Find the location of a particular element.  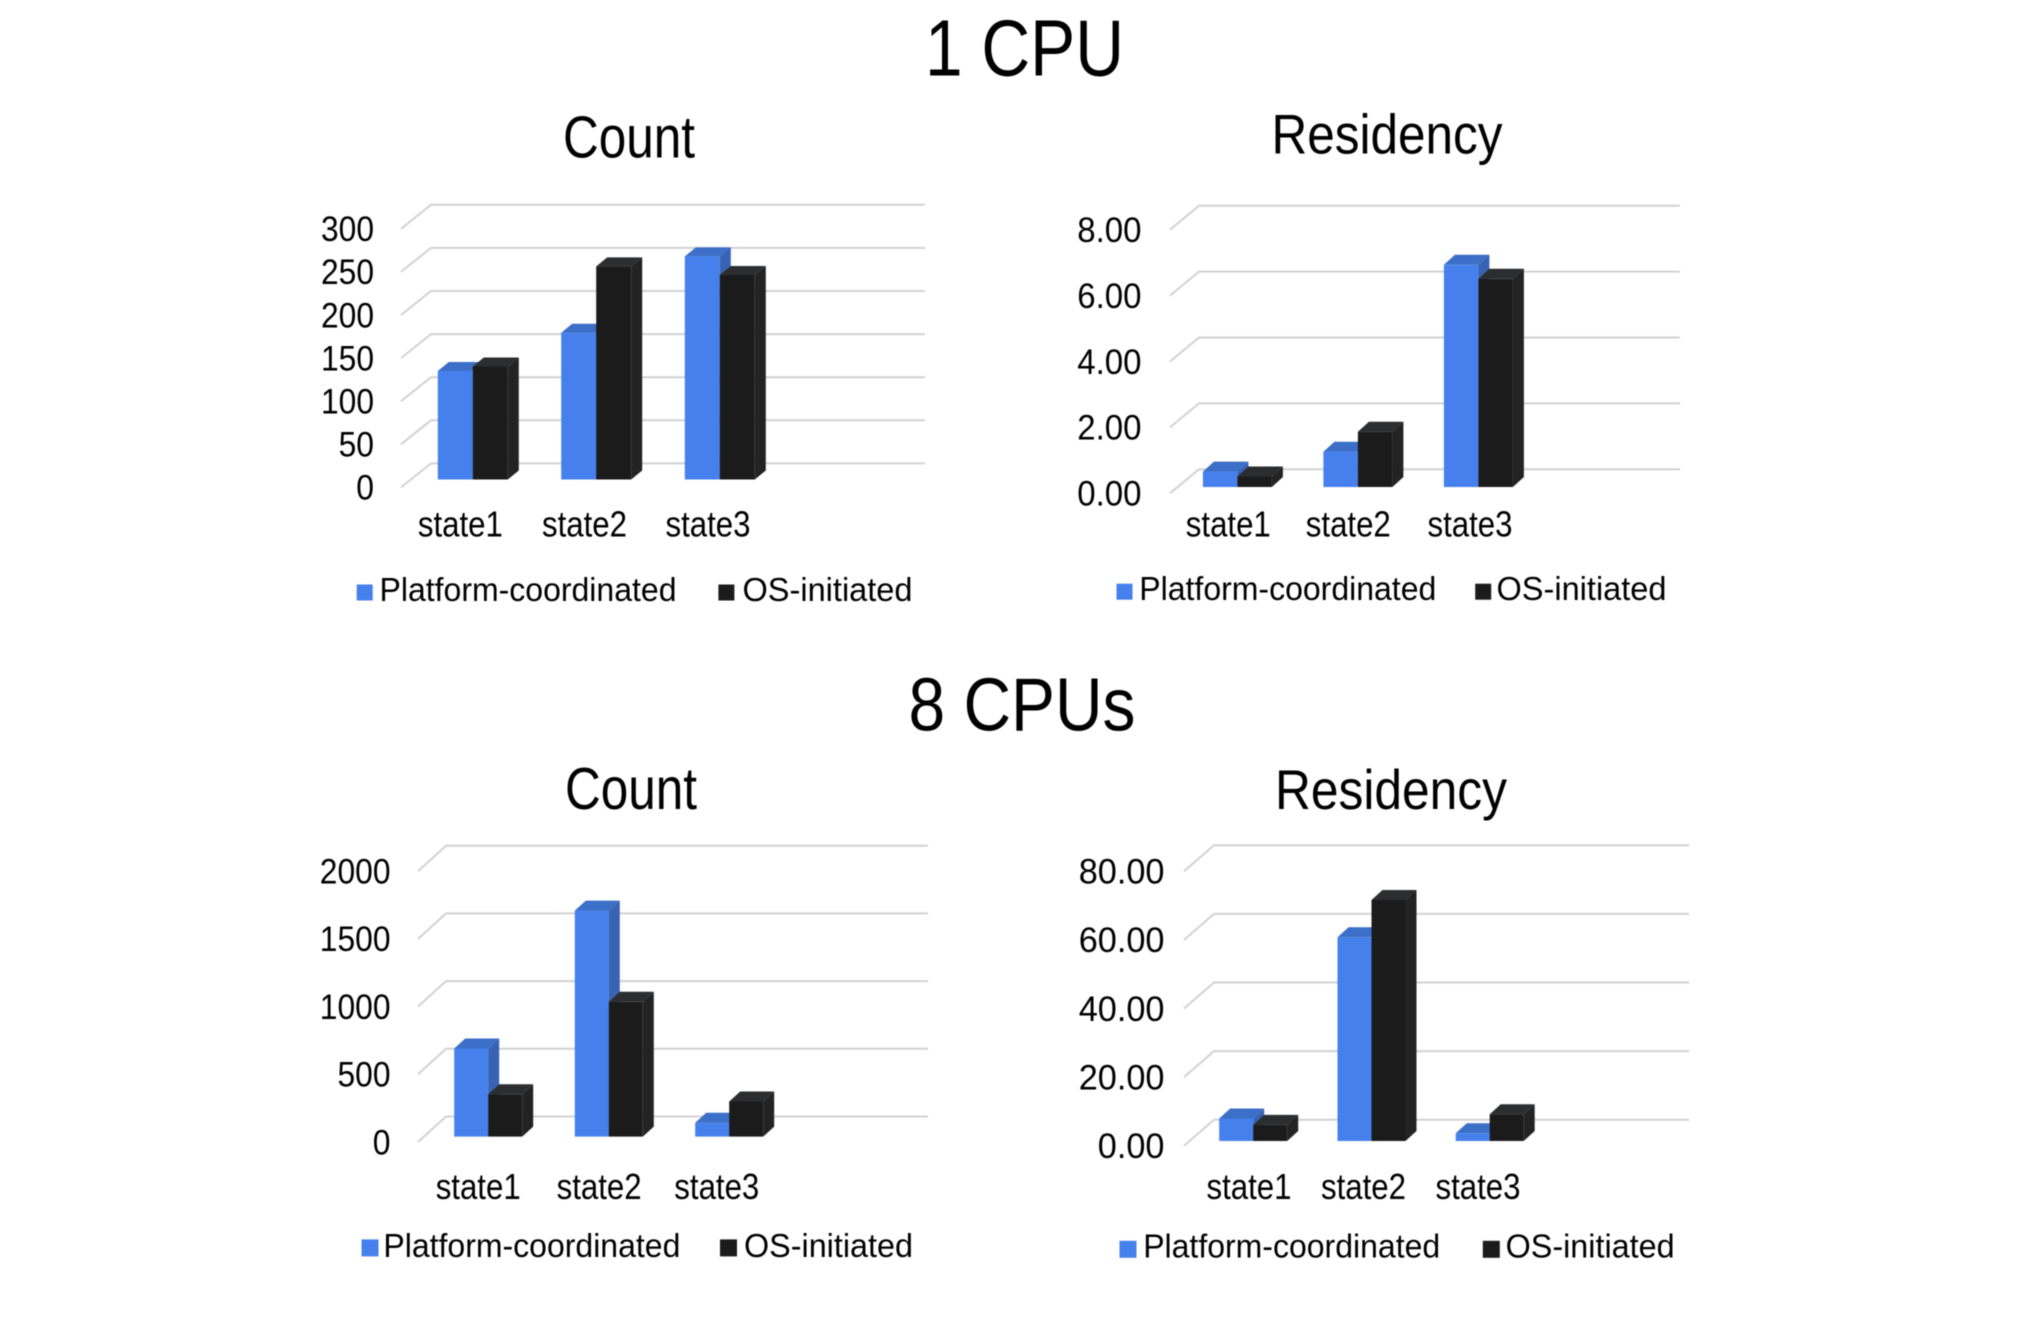

svg-text: 40.00 is located at coordinates (1122, 1009).